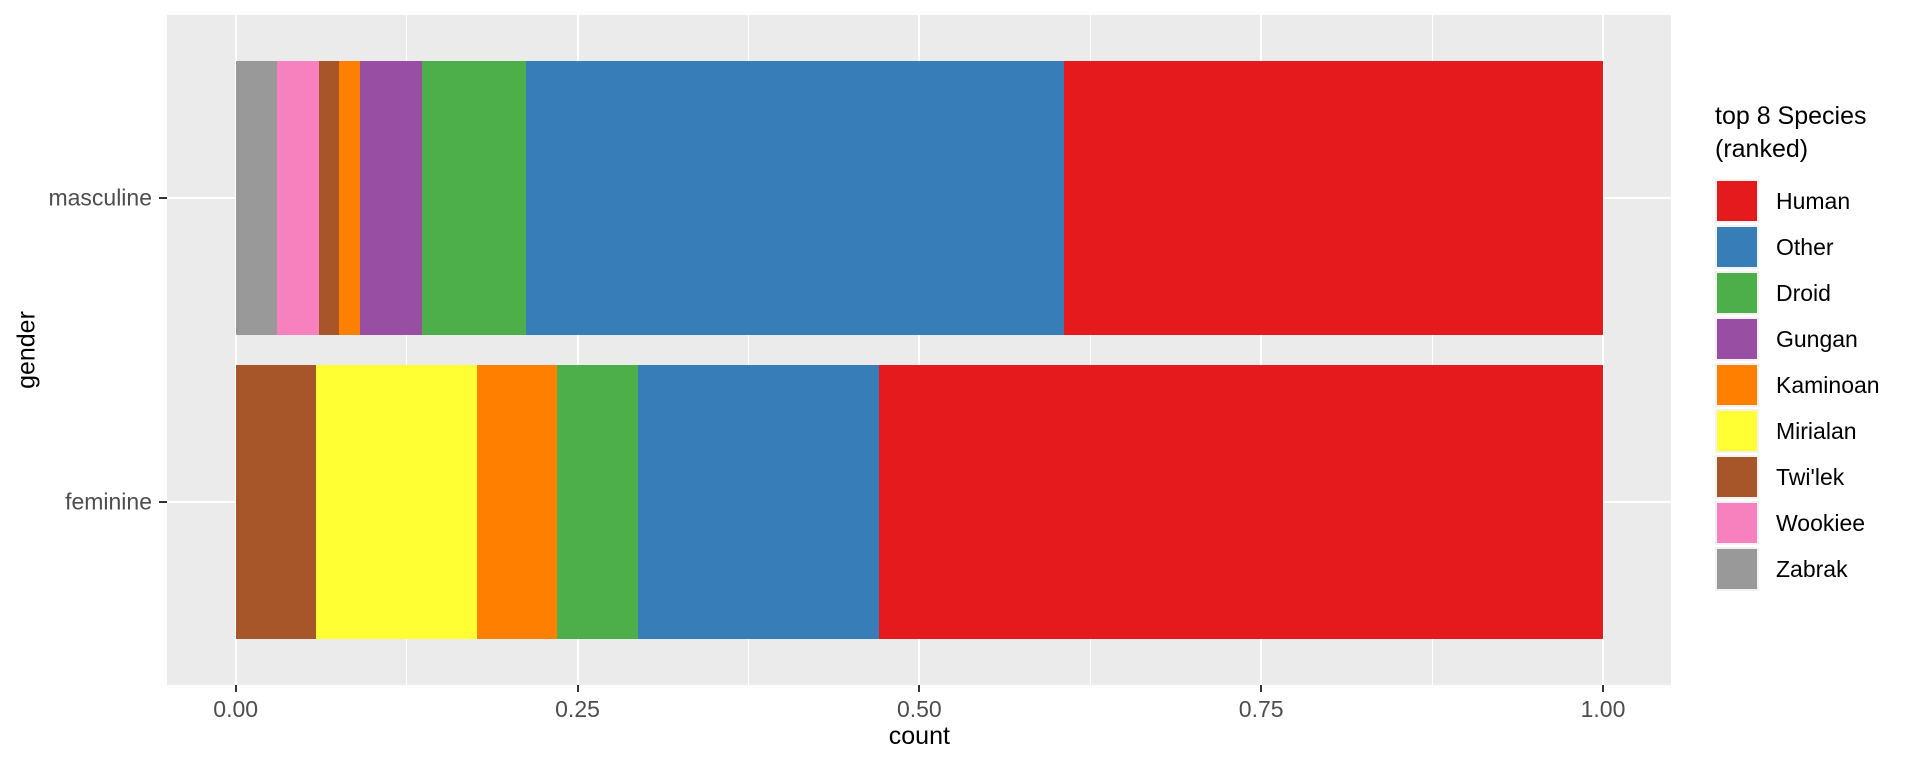 This screenshot has width=1920, height=768. Describe the element at coordinates (26, 350) in the screenshot. I see `y-axis-title: gender` at that location.